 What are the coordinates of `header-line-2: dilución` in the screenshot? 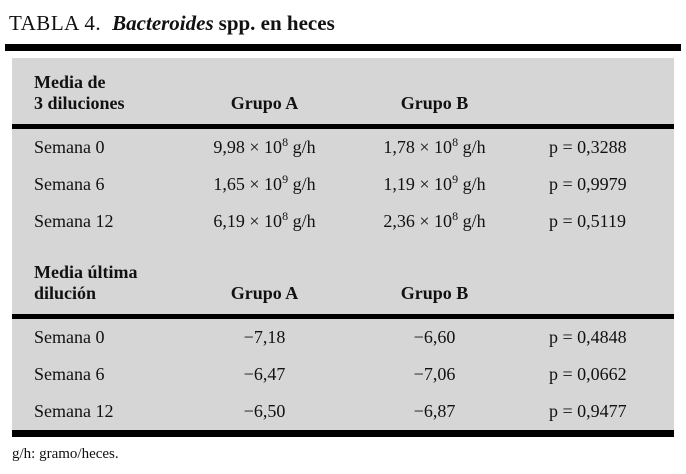 It's located at (65, 293).